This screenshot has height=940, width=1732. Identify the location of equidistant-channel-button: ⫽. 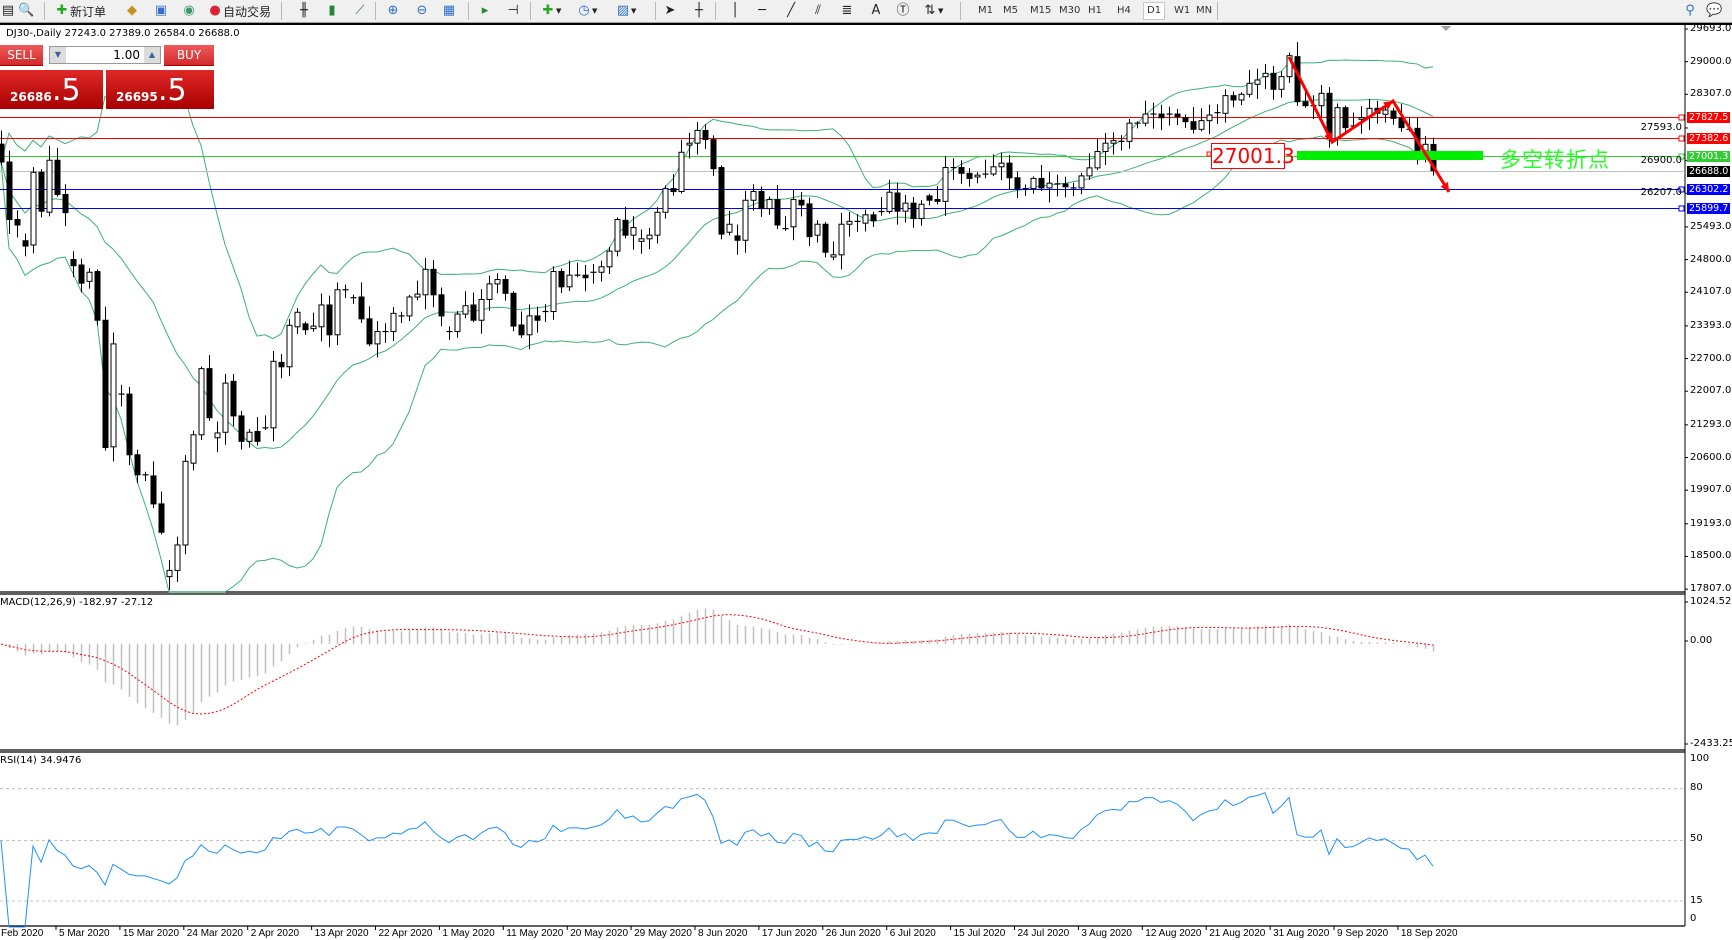
(818, 11).